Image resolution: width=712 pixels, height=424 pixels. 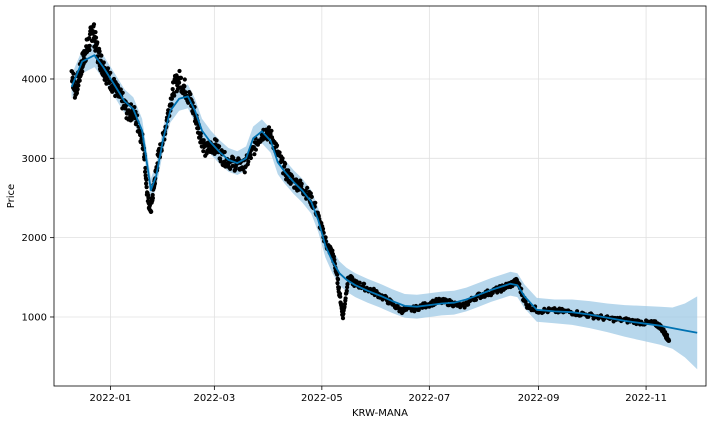 What do you see at coordinates (34, 238) in the screenshot?
I see `y-tick-label: 2000` at bounding box center [34, 238].